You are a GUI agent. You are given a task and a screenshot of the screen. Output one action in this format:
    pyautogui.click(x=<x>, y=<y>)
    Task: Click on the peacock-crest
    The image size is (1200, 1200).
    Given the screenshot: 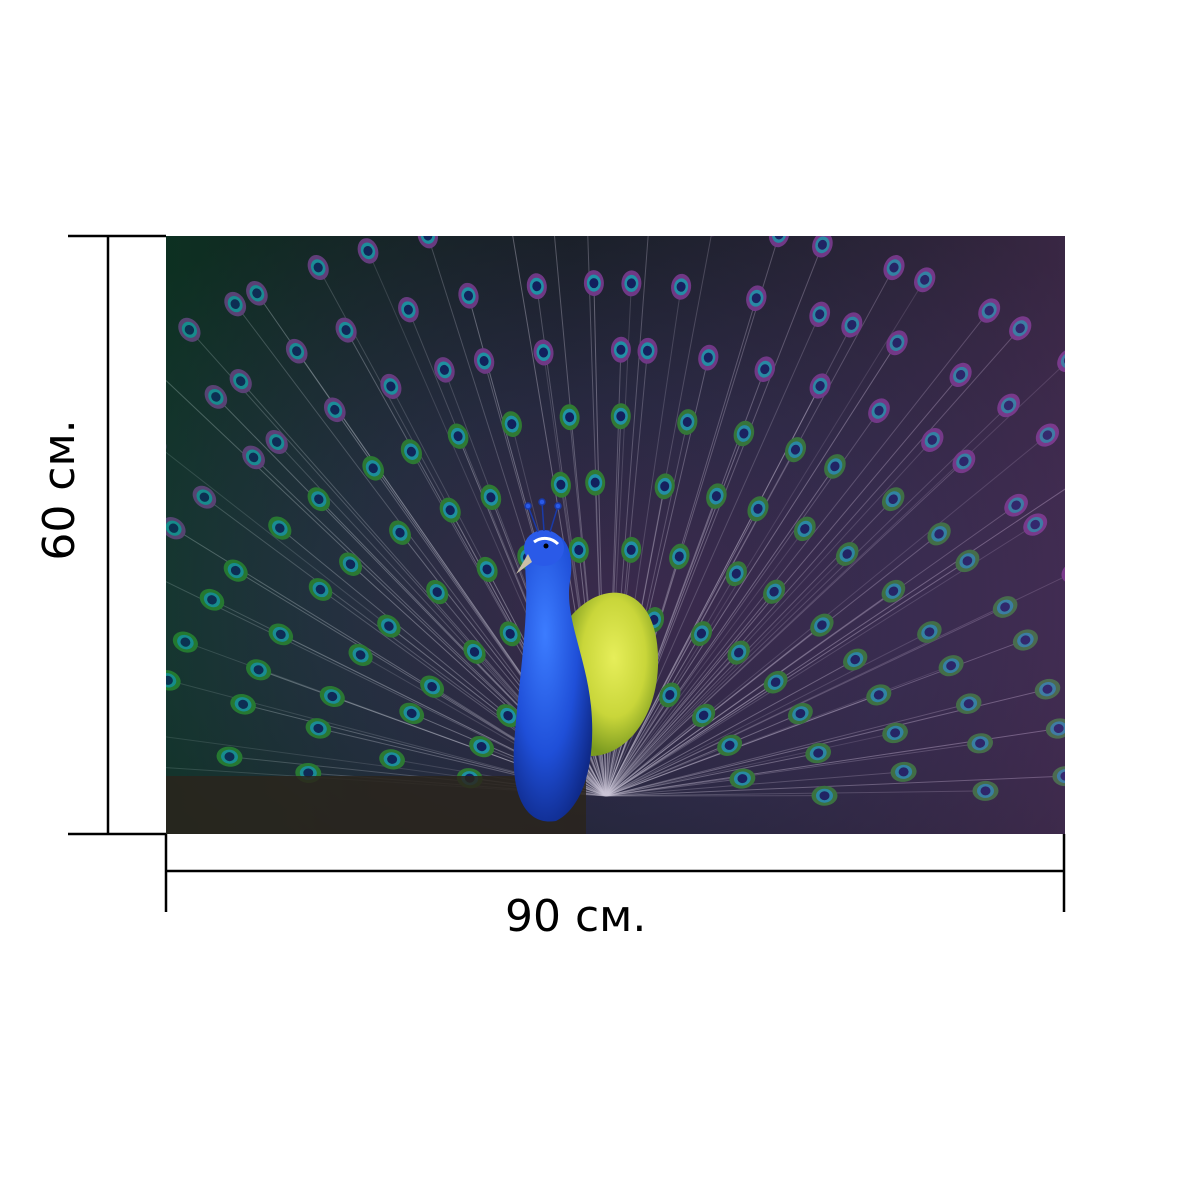 What is the action you would take?
    pyautogui.click(x=543, y=515)
    